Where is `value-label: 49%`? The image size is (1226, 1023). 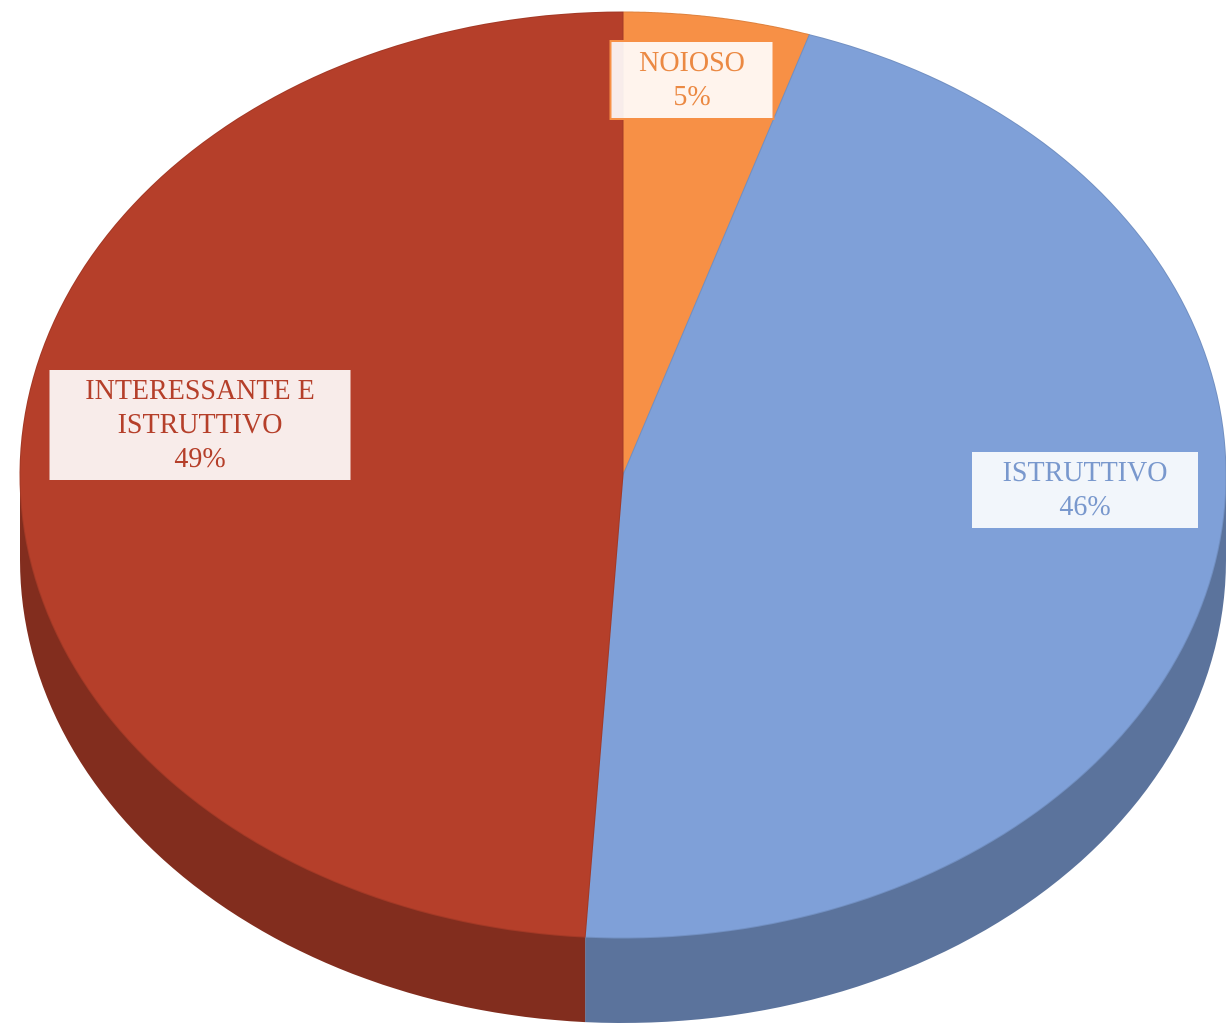
value-label: 49% is located at coordinates (200, 458).